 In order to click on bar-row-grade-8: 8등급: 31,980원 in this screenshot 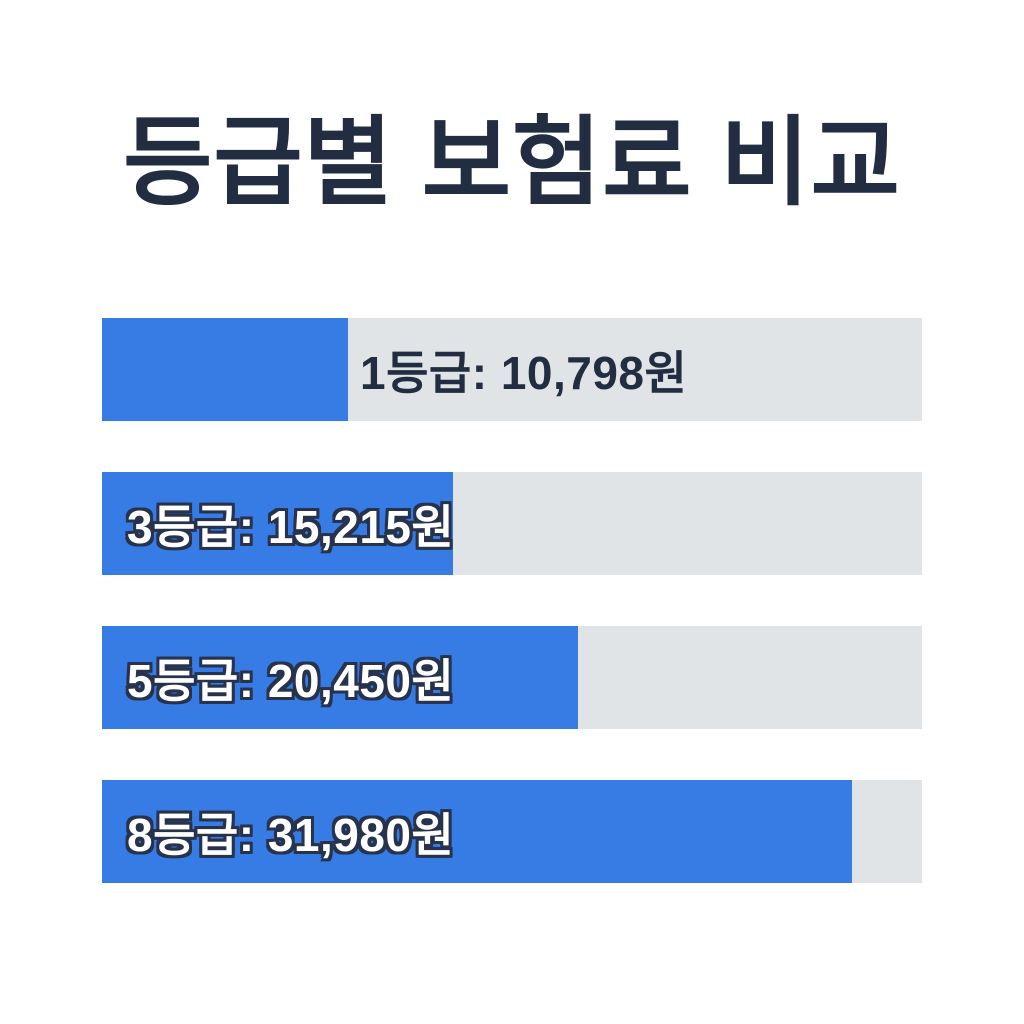, I will do `click(512, 831)`.